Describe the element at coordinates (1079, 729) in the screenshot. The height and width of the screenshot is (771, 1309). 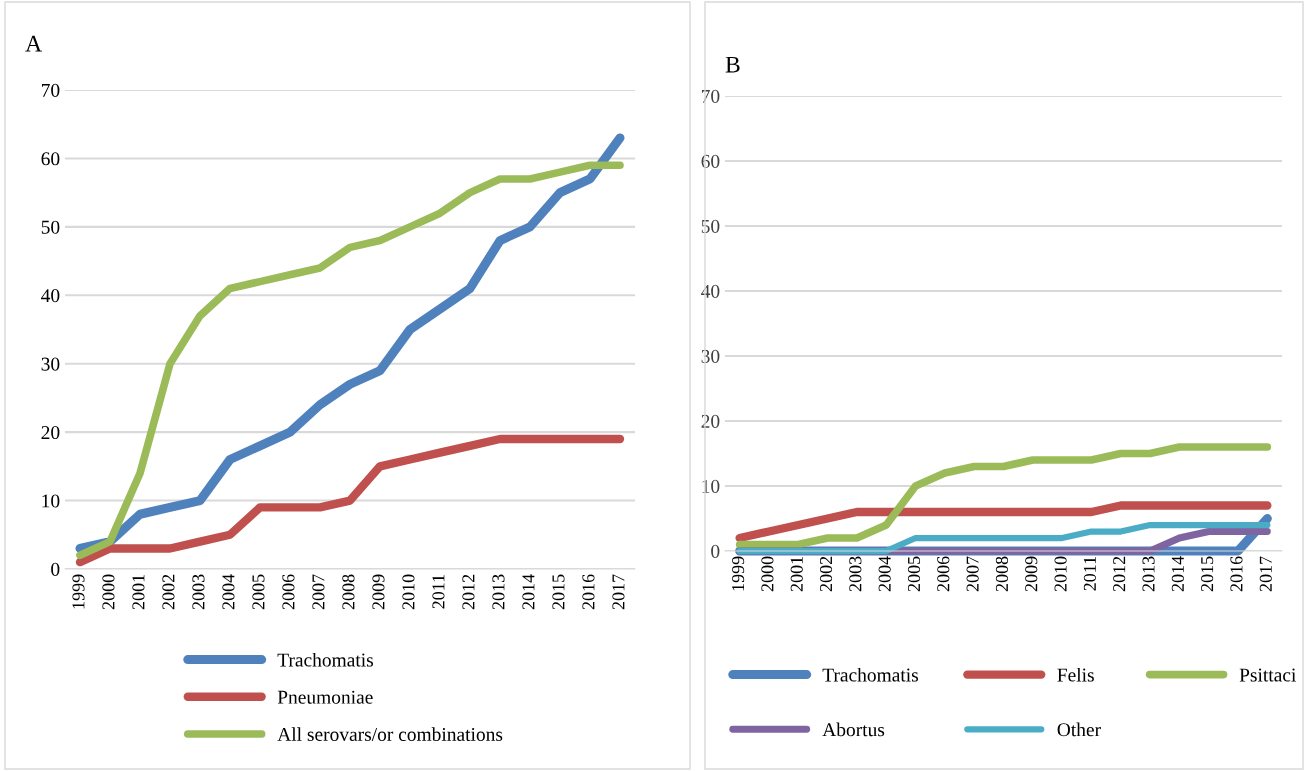
I see `legend-label: Other` at that location.